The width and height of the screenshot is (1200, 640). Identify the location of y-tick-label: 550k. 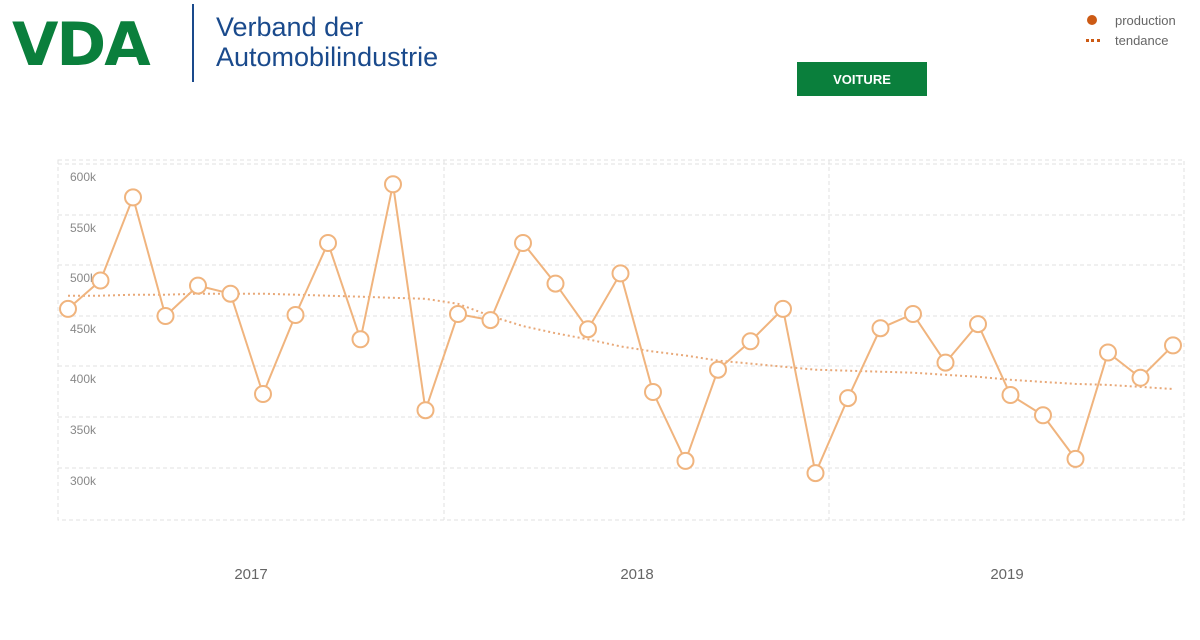
(83, 228).